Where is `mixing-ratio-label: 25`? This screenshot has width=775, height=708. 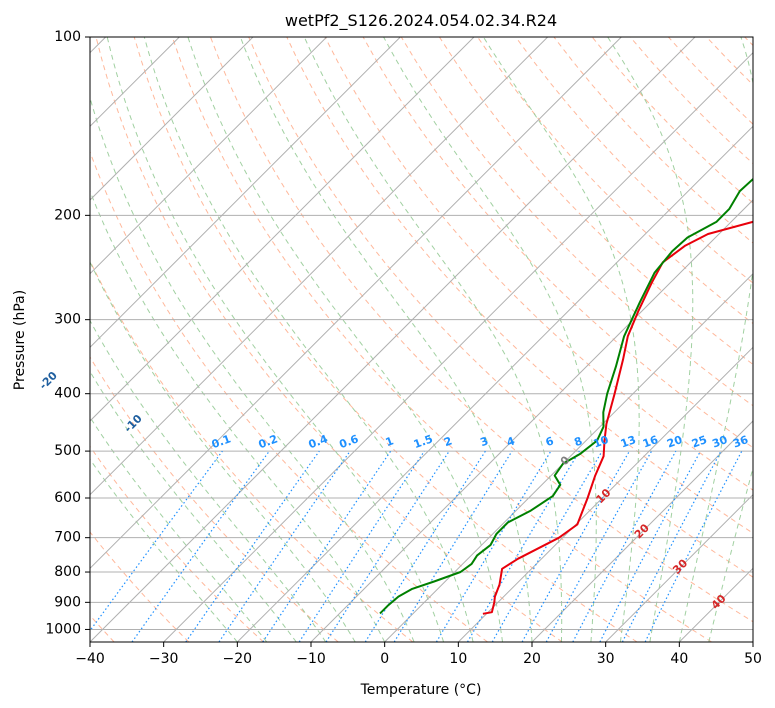
mixing-ratio-label: 25 is located at coordinates (699, 441).